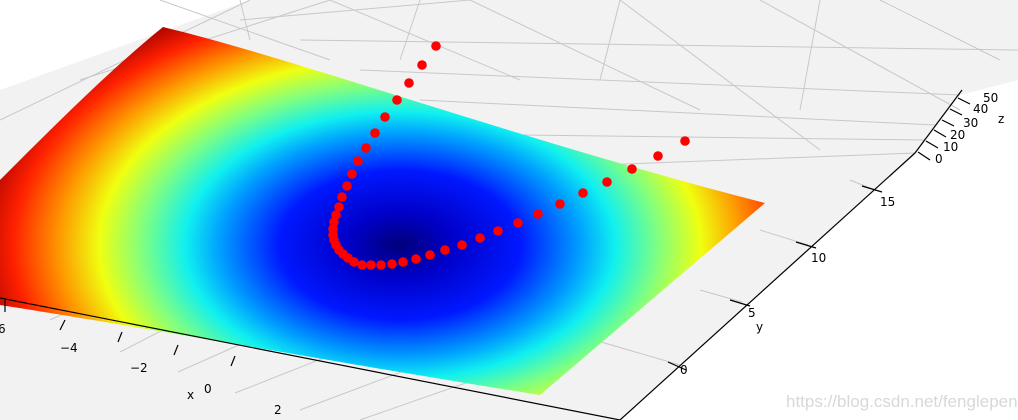 The height and width of the screenshot is (420, 1018). I want to click on x-tick-label: 0, so click(208, 389).